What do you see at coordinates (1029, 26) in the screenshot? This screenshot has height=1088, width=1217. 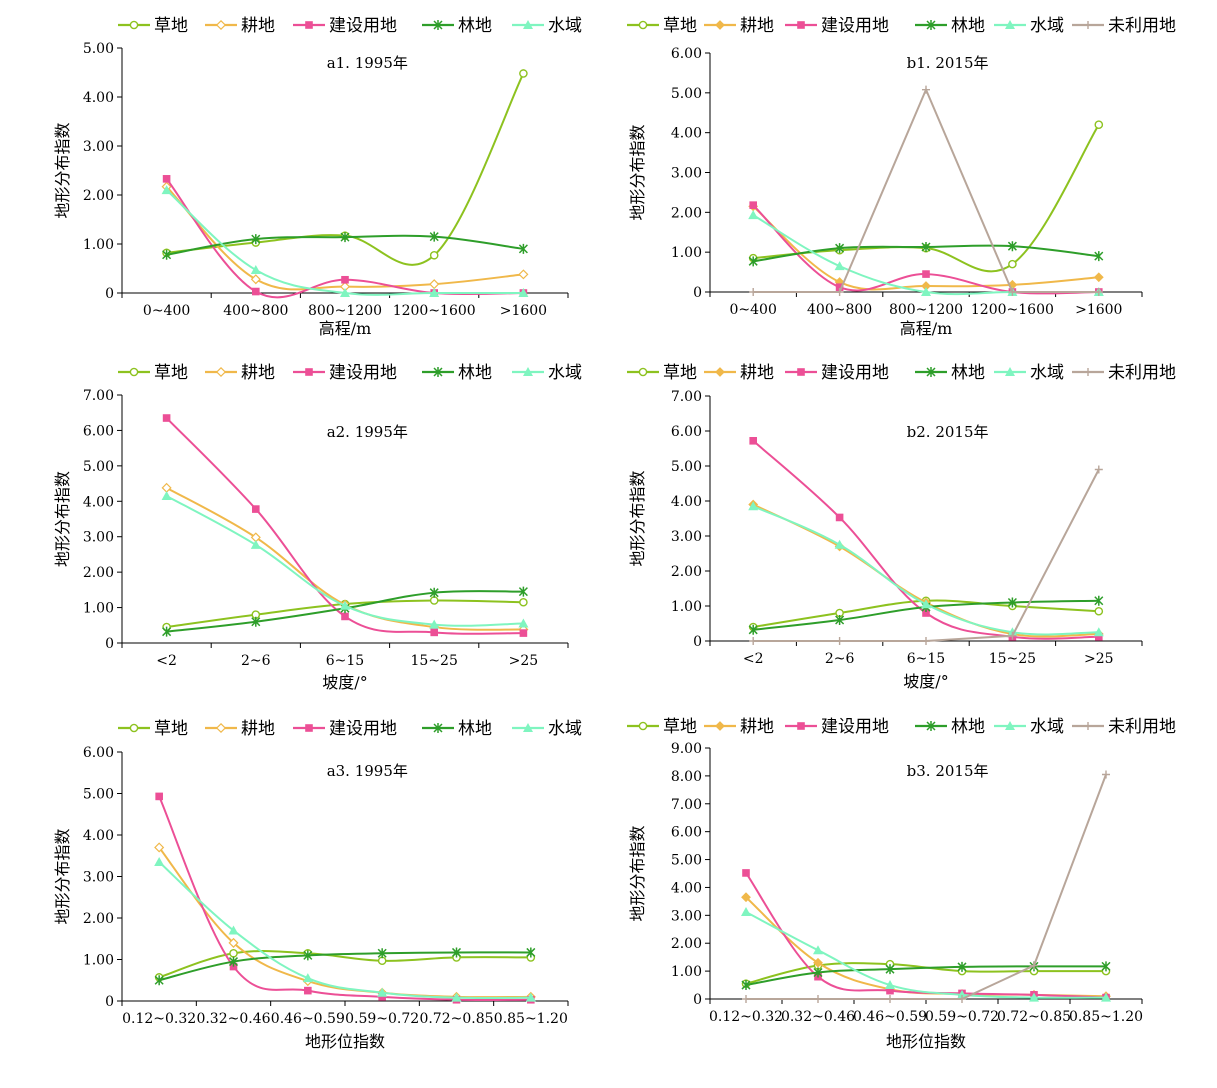 I see `legend-entry-b1-4: 水域` at bounding box center [1029, 26].